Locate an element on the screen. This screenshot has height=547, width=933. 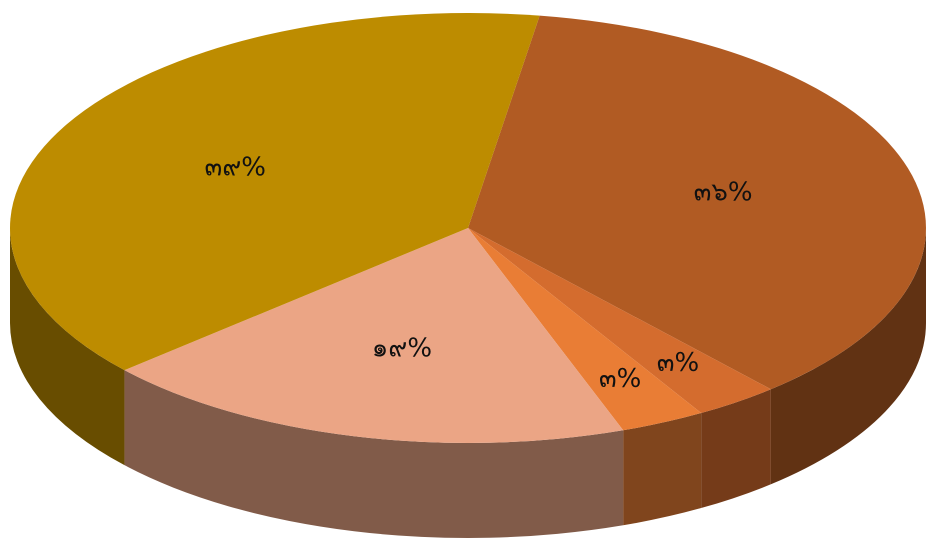
data-label: ๓๖% is located at coordinates (723, 193).